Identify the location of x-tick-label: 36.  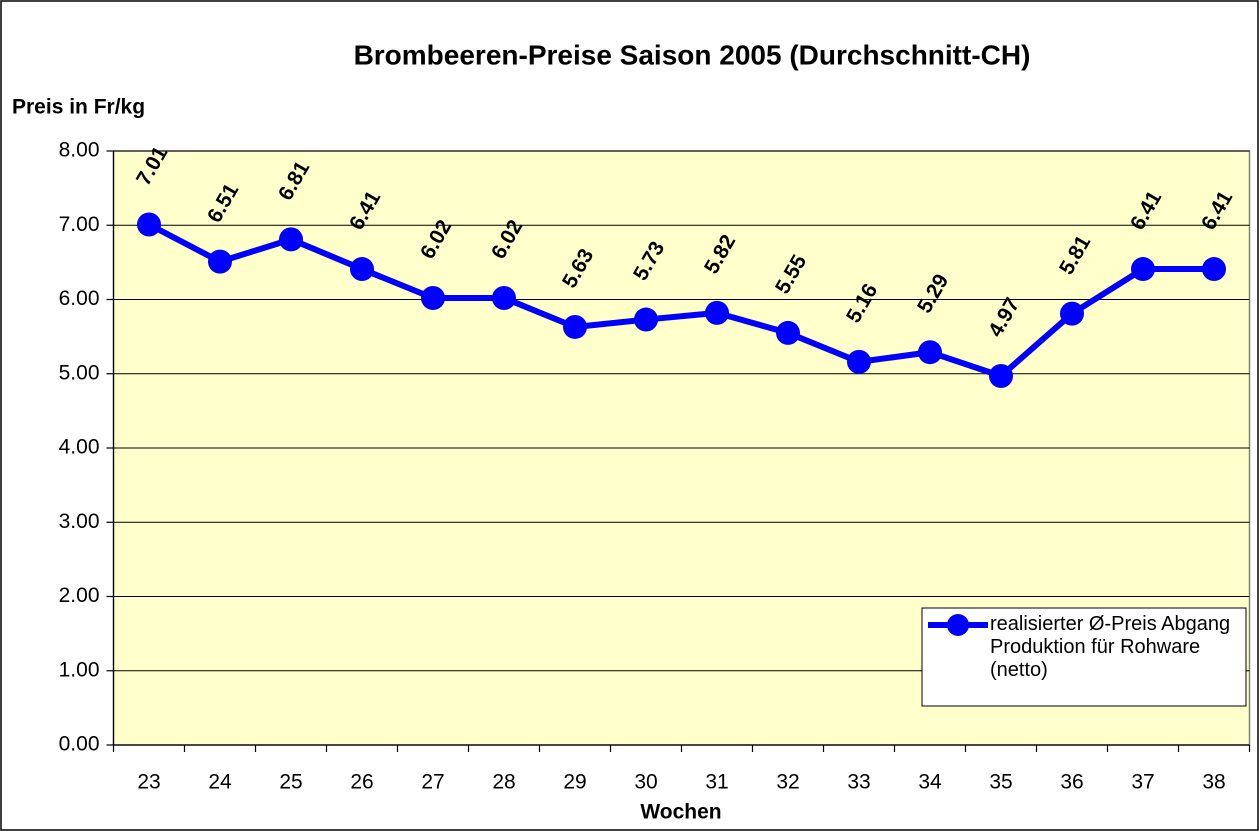
(1071, 782).